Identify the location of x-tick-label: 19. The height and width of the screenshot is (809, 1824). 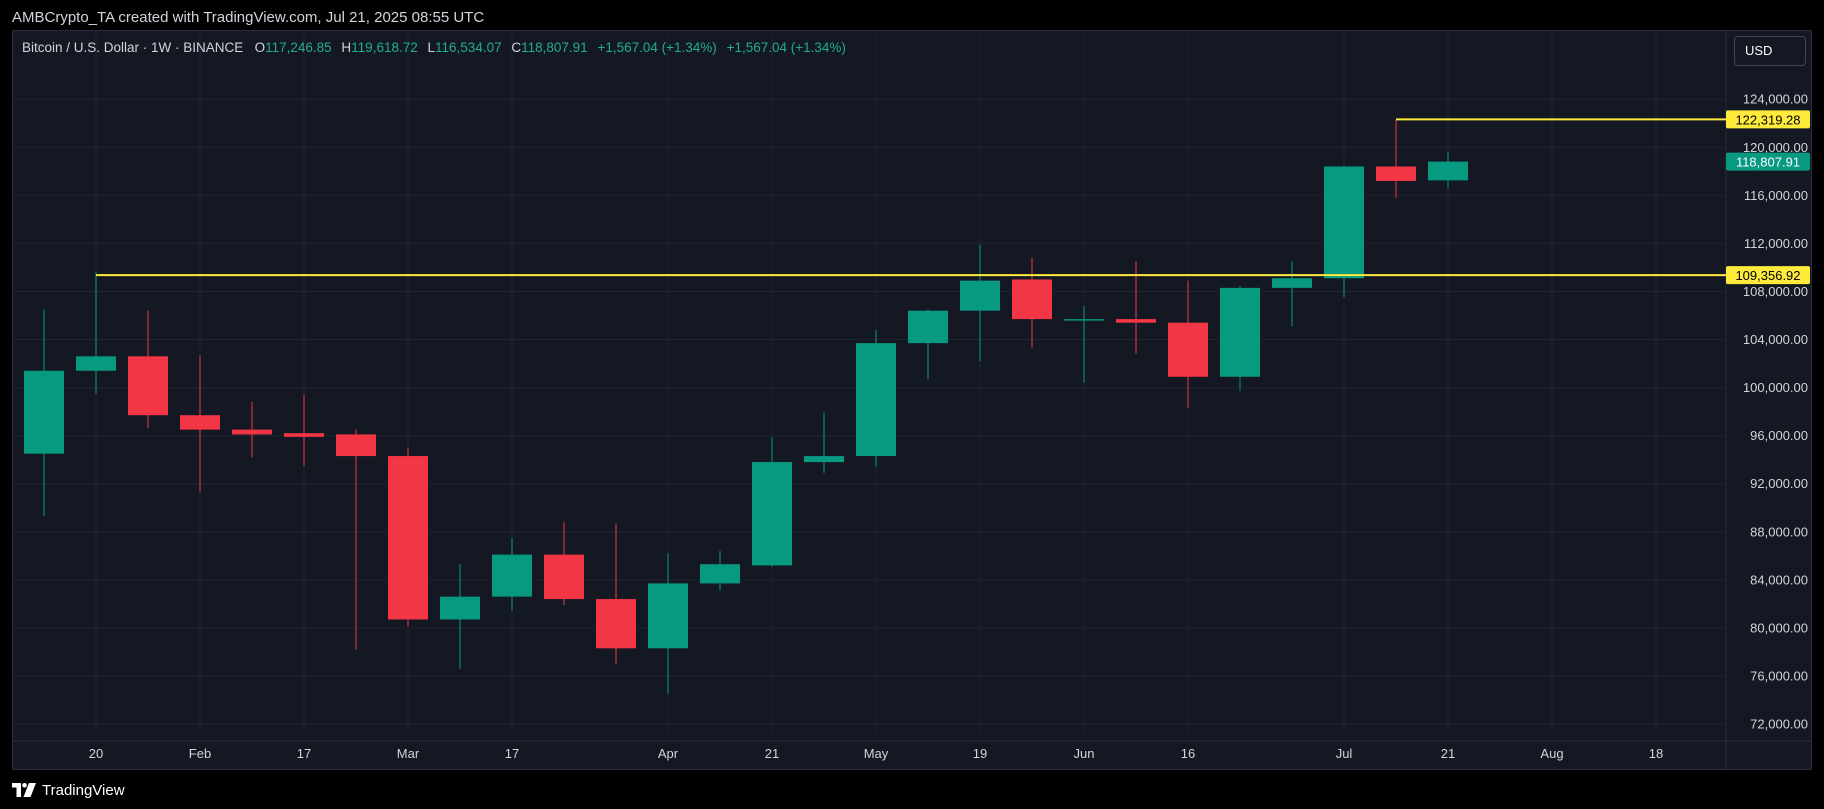
(980, 753).